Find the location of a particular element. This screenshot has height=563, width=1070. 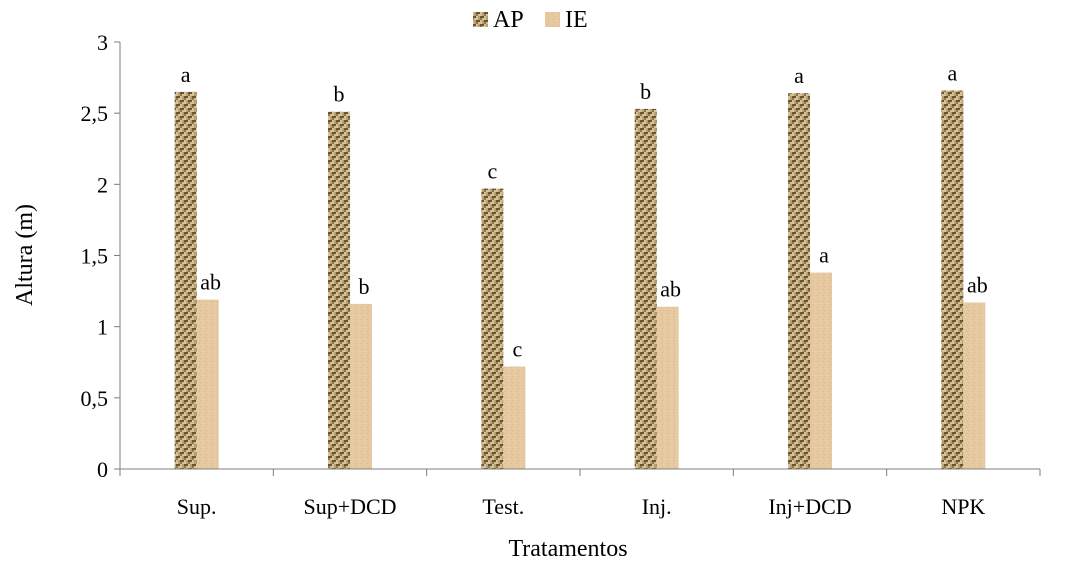

y-tick-label: 2 is located at coordinates (102, 184).